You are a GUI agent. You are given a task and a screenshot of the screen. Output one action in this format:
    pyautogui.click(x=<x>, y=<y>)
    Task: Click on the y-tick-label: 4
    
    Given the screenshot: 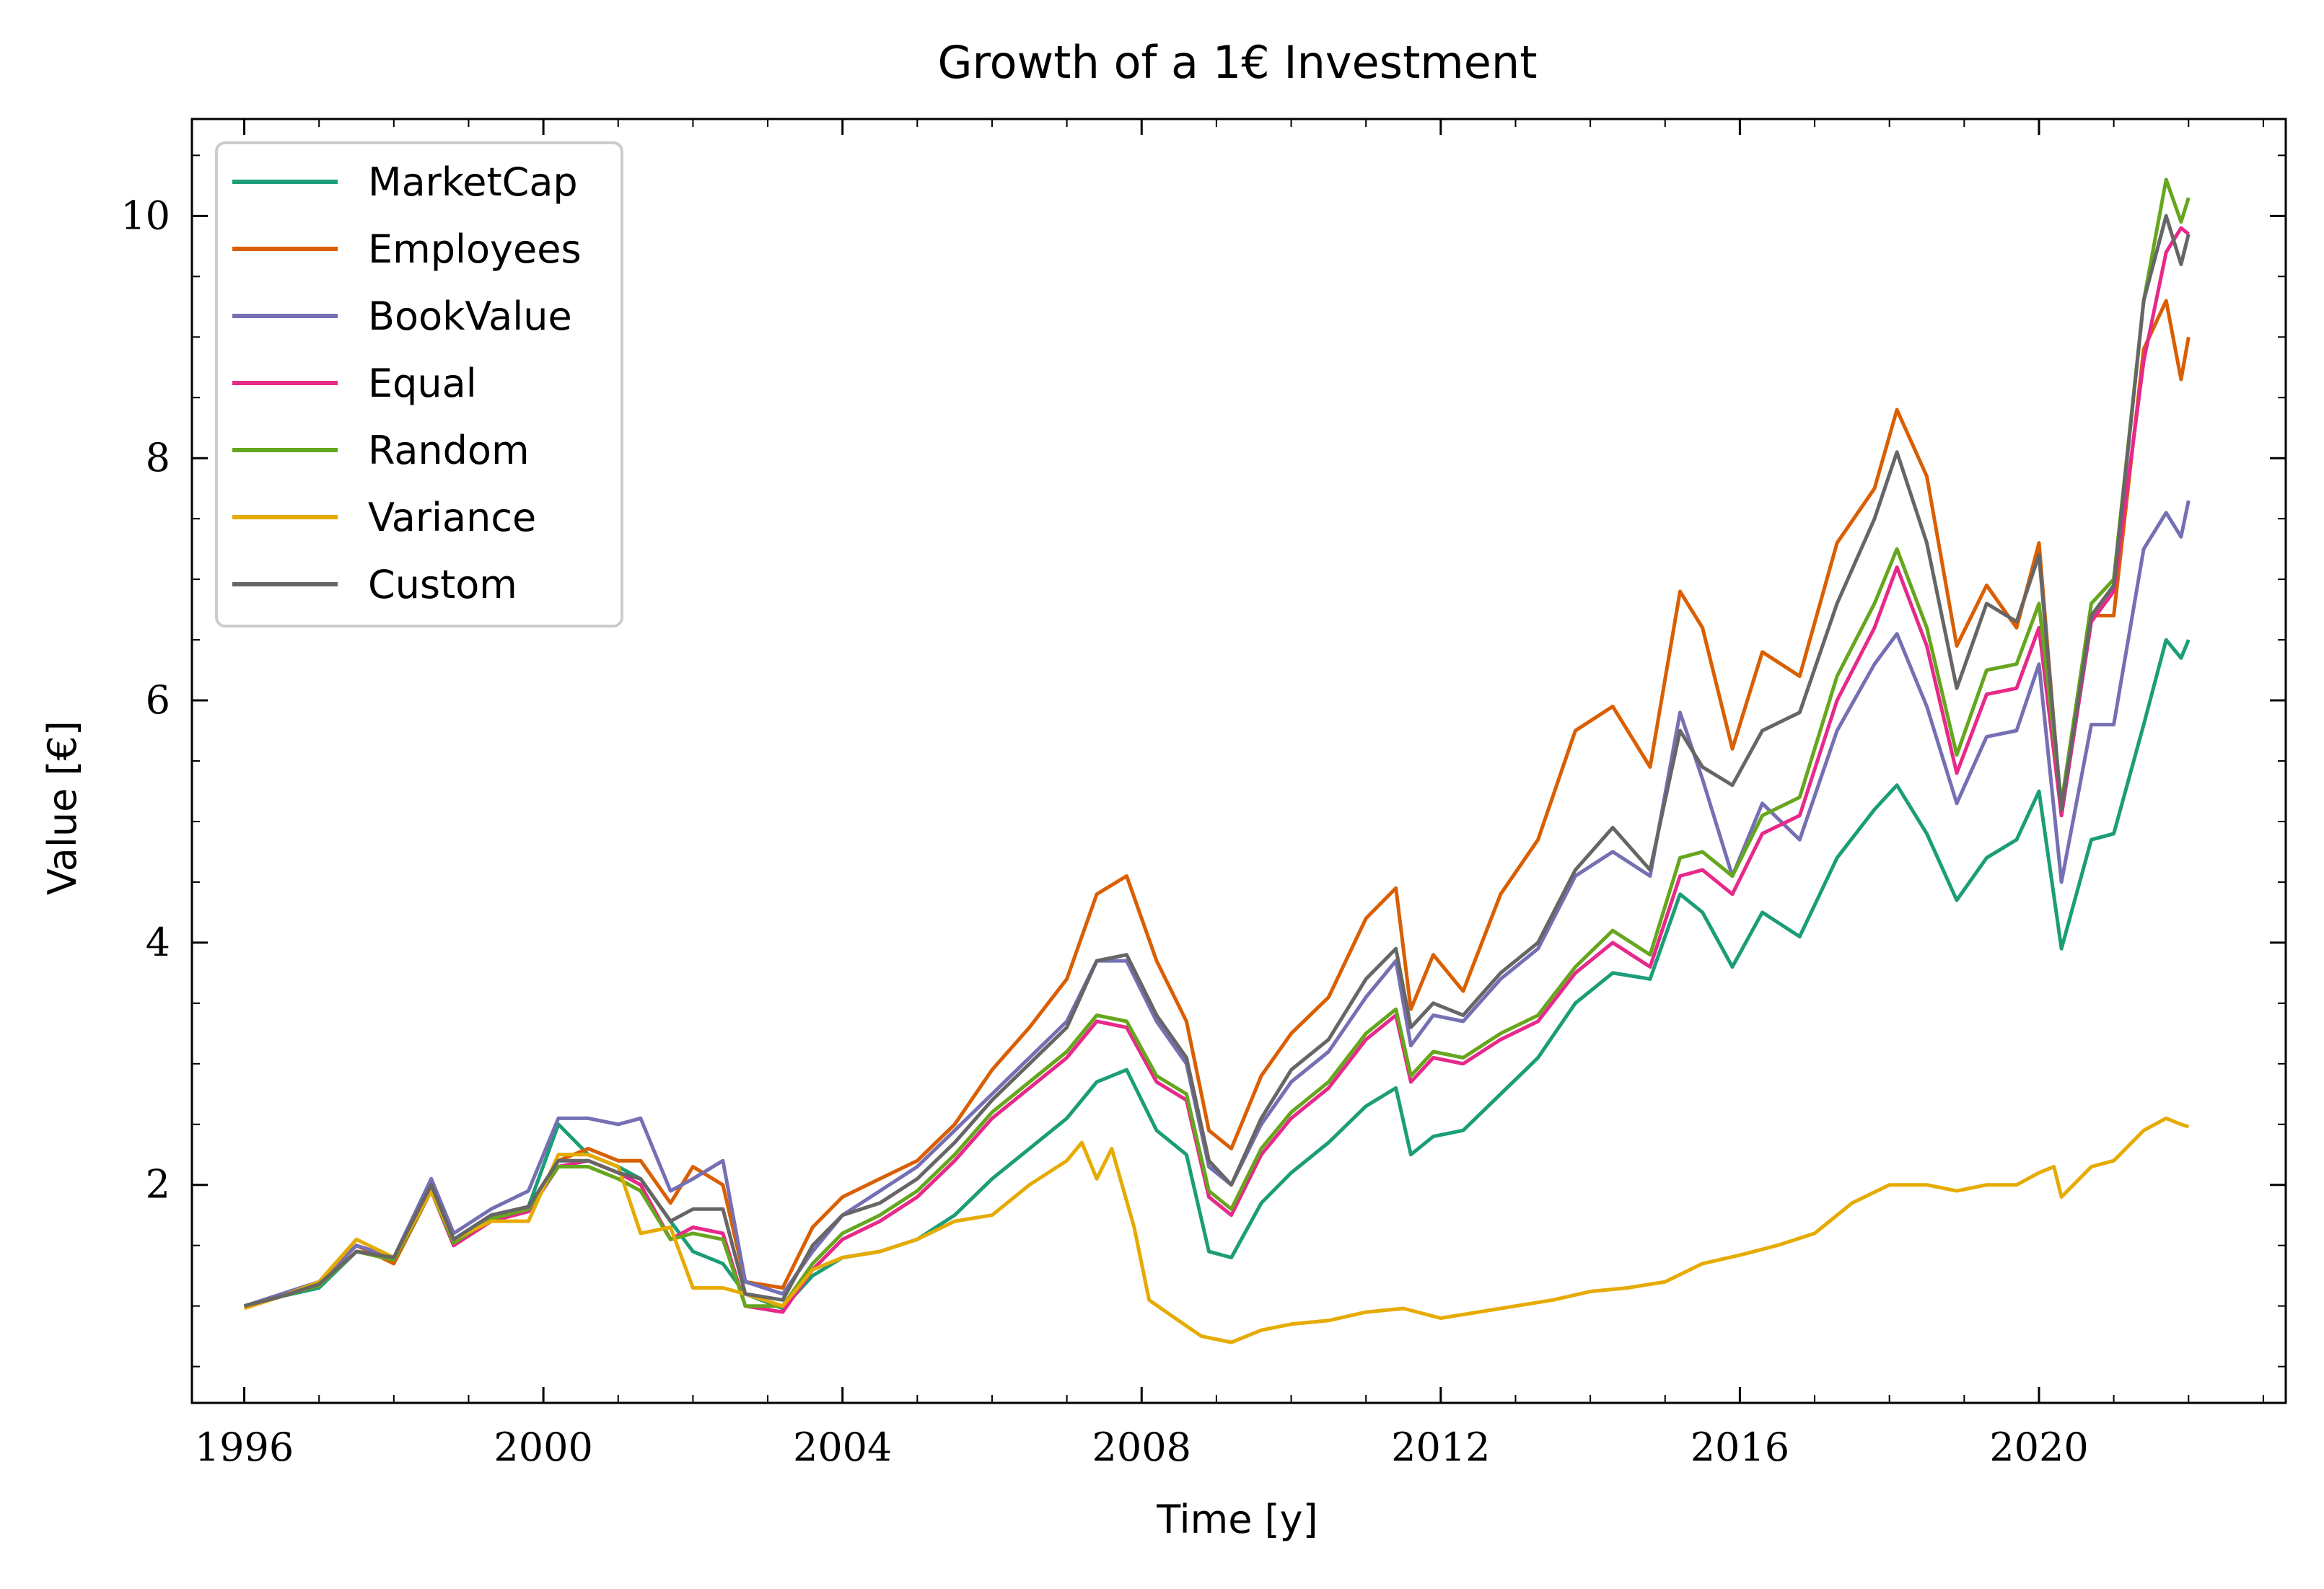 What is the action you would take?
    pyautogui.click(x=158, y=942)
    